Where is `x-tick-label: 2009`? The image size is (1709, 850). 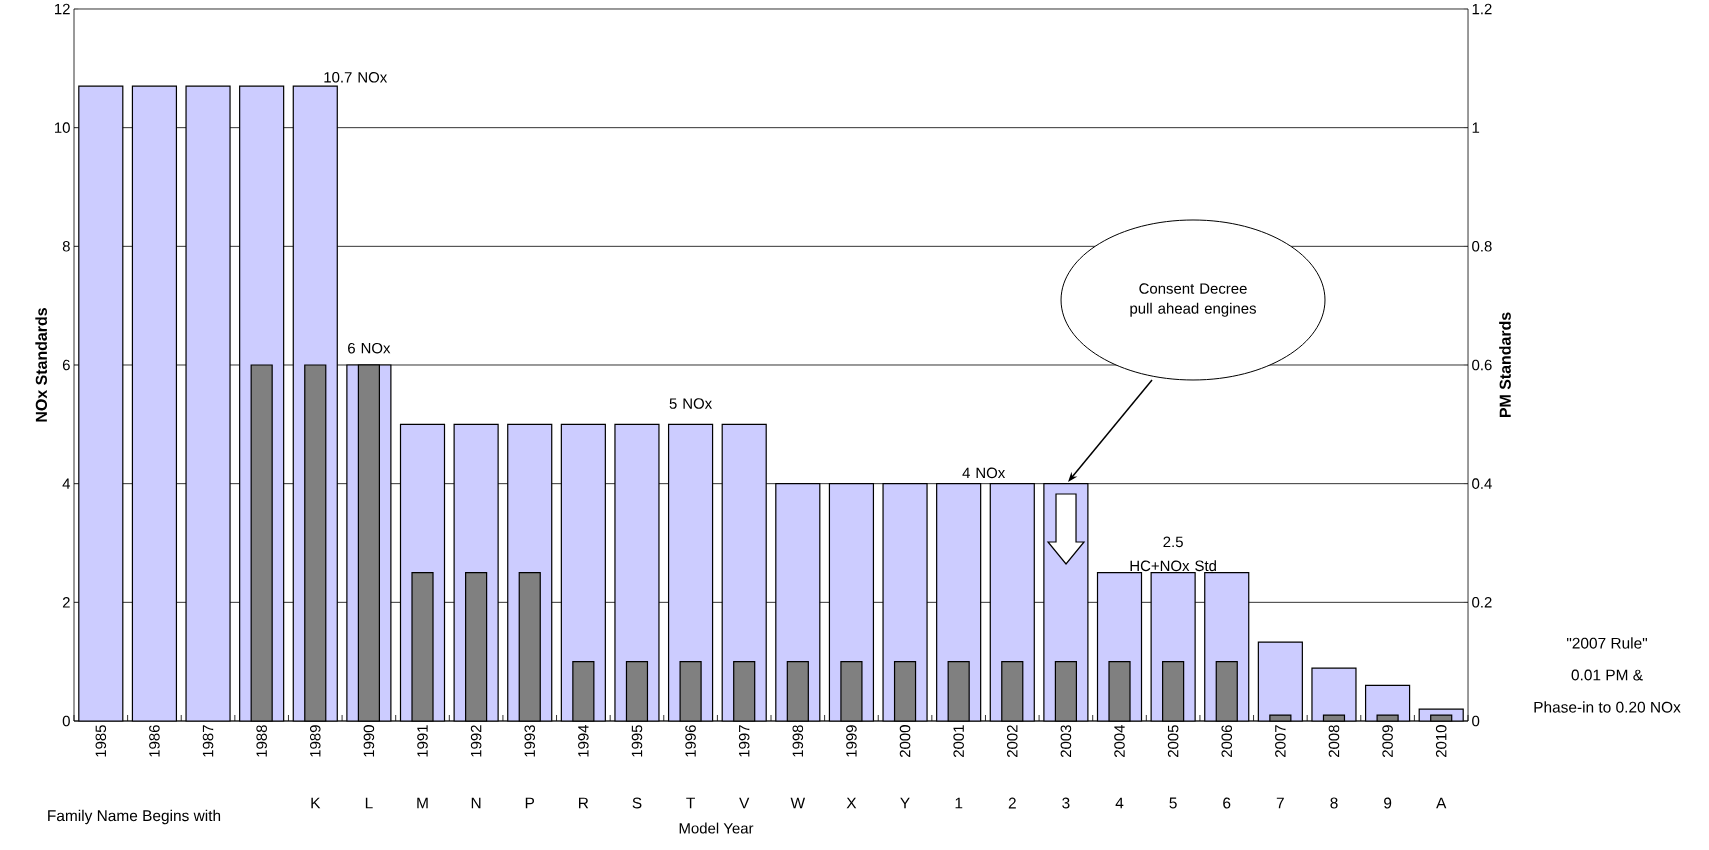
x-tick-label: 2009 is located at coordinates (1387, 741).